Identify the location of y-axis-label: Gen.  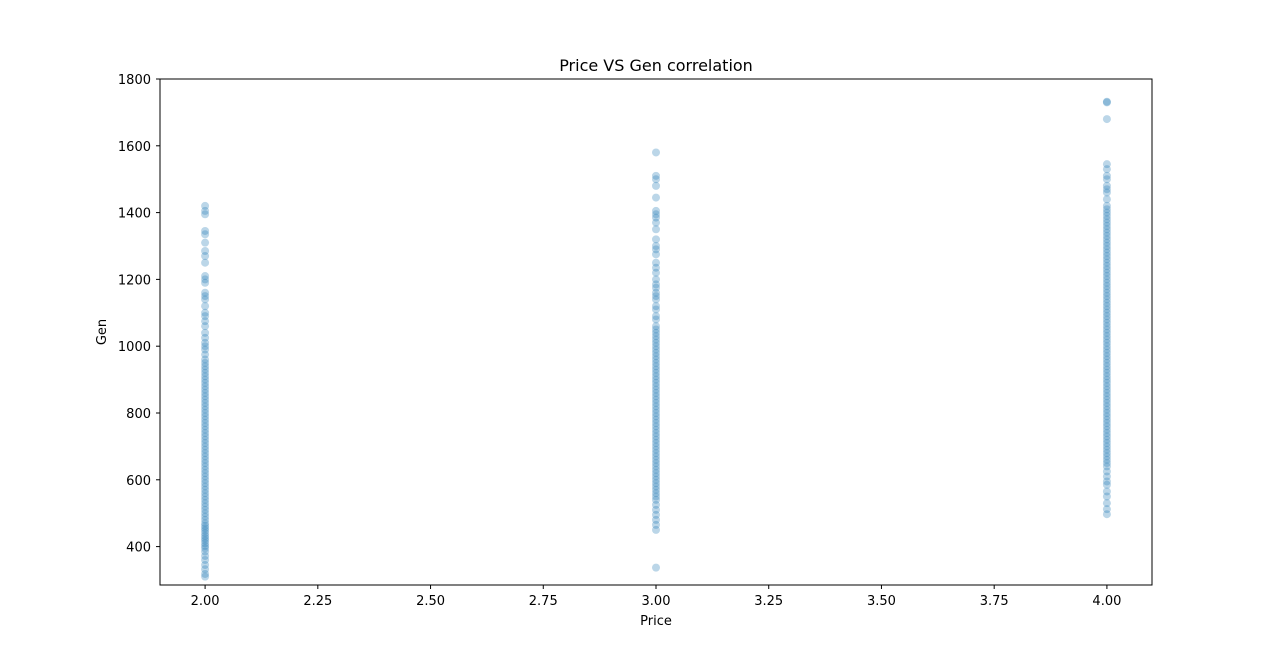
(102, 332).